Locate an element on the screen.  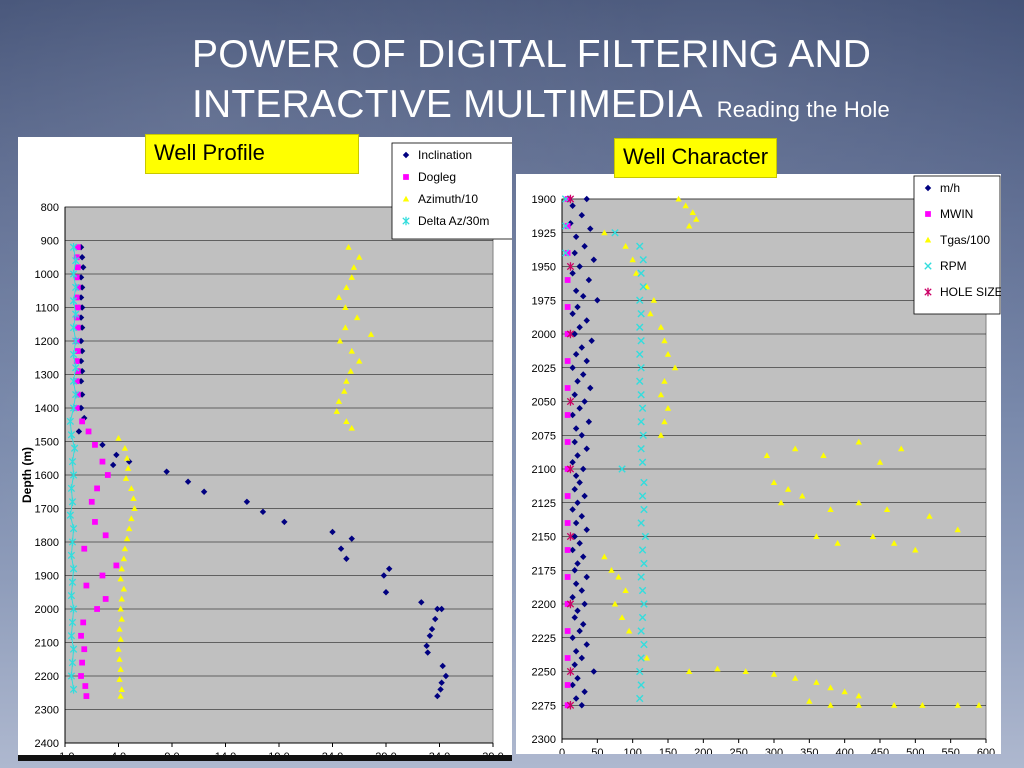
x-tick-label: 450 is located at coordinates (880, 750).